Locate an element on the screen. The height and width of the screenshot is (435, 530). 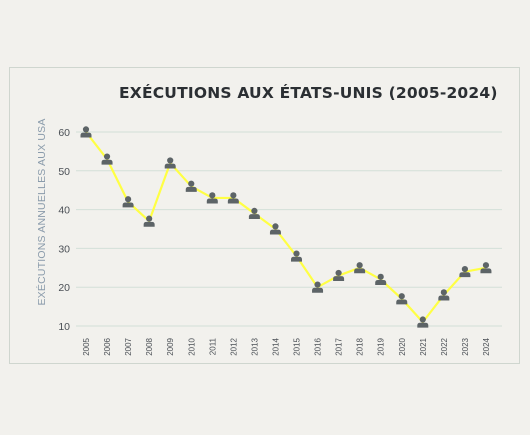
x-tick-label: 2021 is located at coordinates (423, 346).